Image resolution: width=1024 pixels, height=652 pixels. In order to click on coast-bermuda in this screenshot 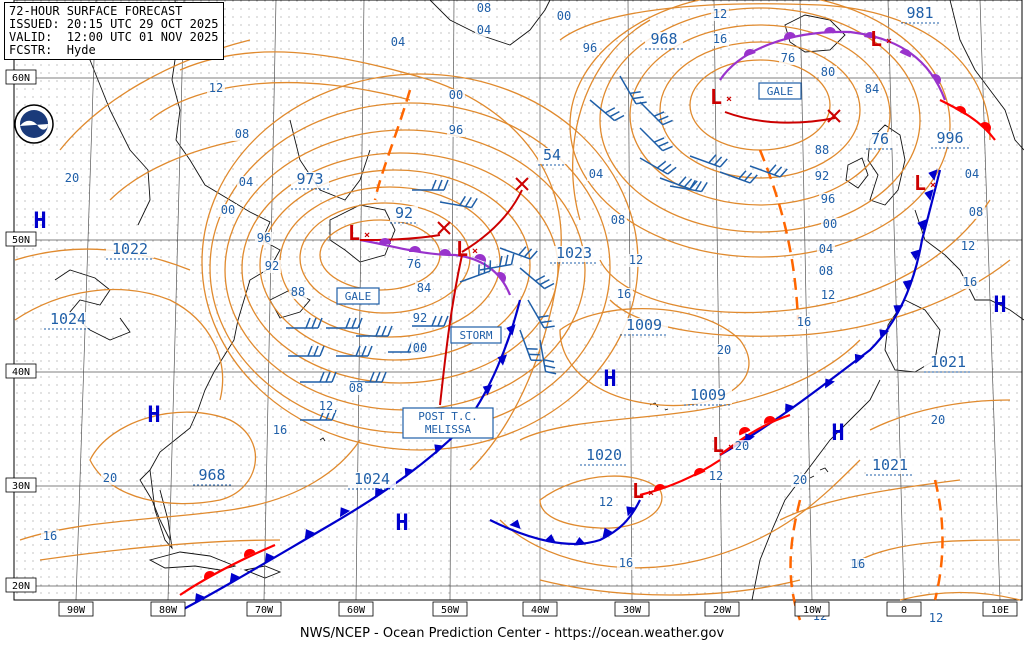, I will do `click(322, 439)`.